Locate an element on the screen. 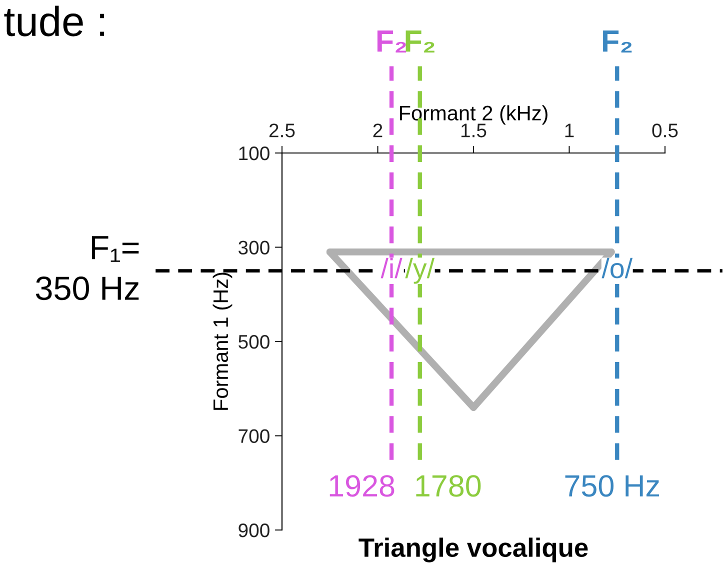  y-tick-label: 700 is located at coordinates (254, 436).